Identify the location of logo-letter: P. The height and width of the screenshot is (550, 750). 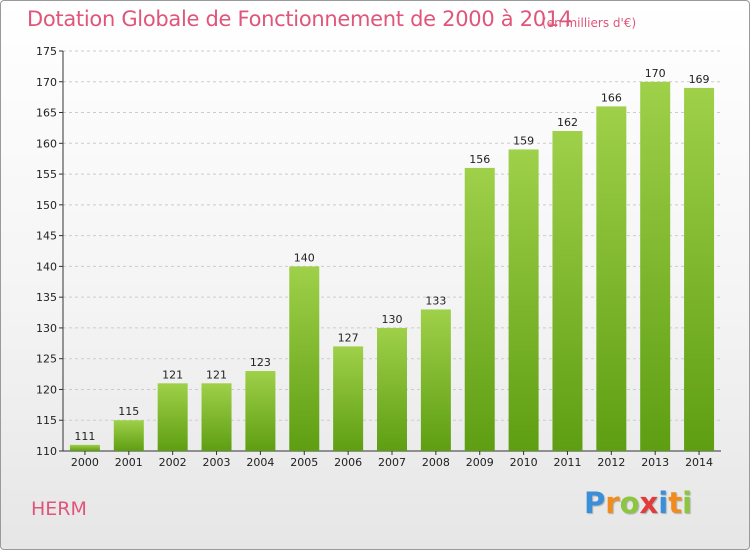
(595, 503).